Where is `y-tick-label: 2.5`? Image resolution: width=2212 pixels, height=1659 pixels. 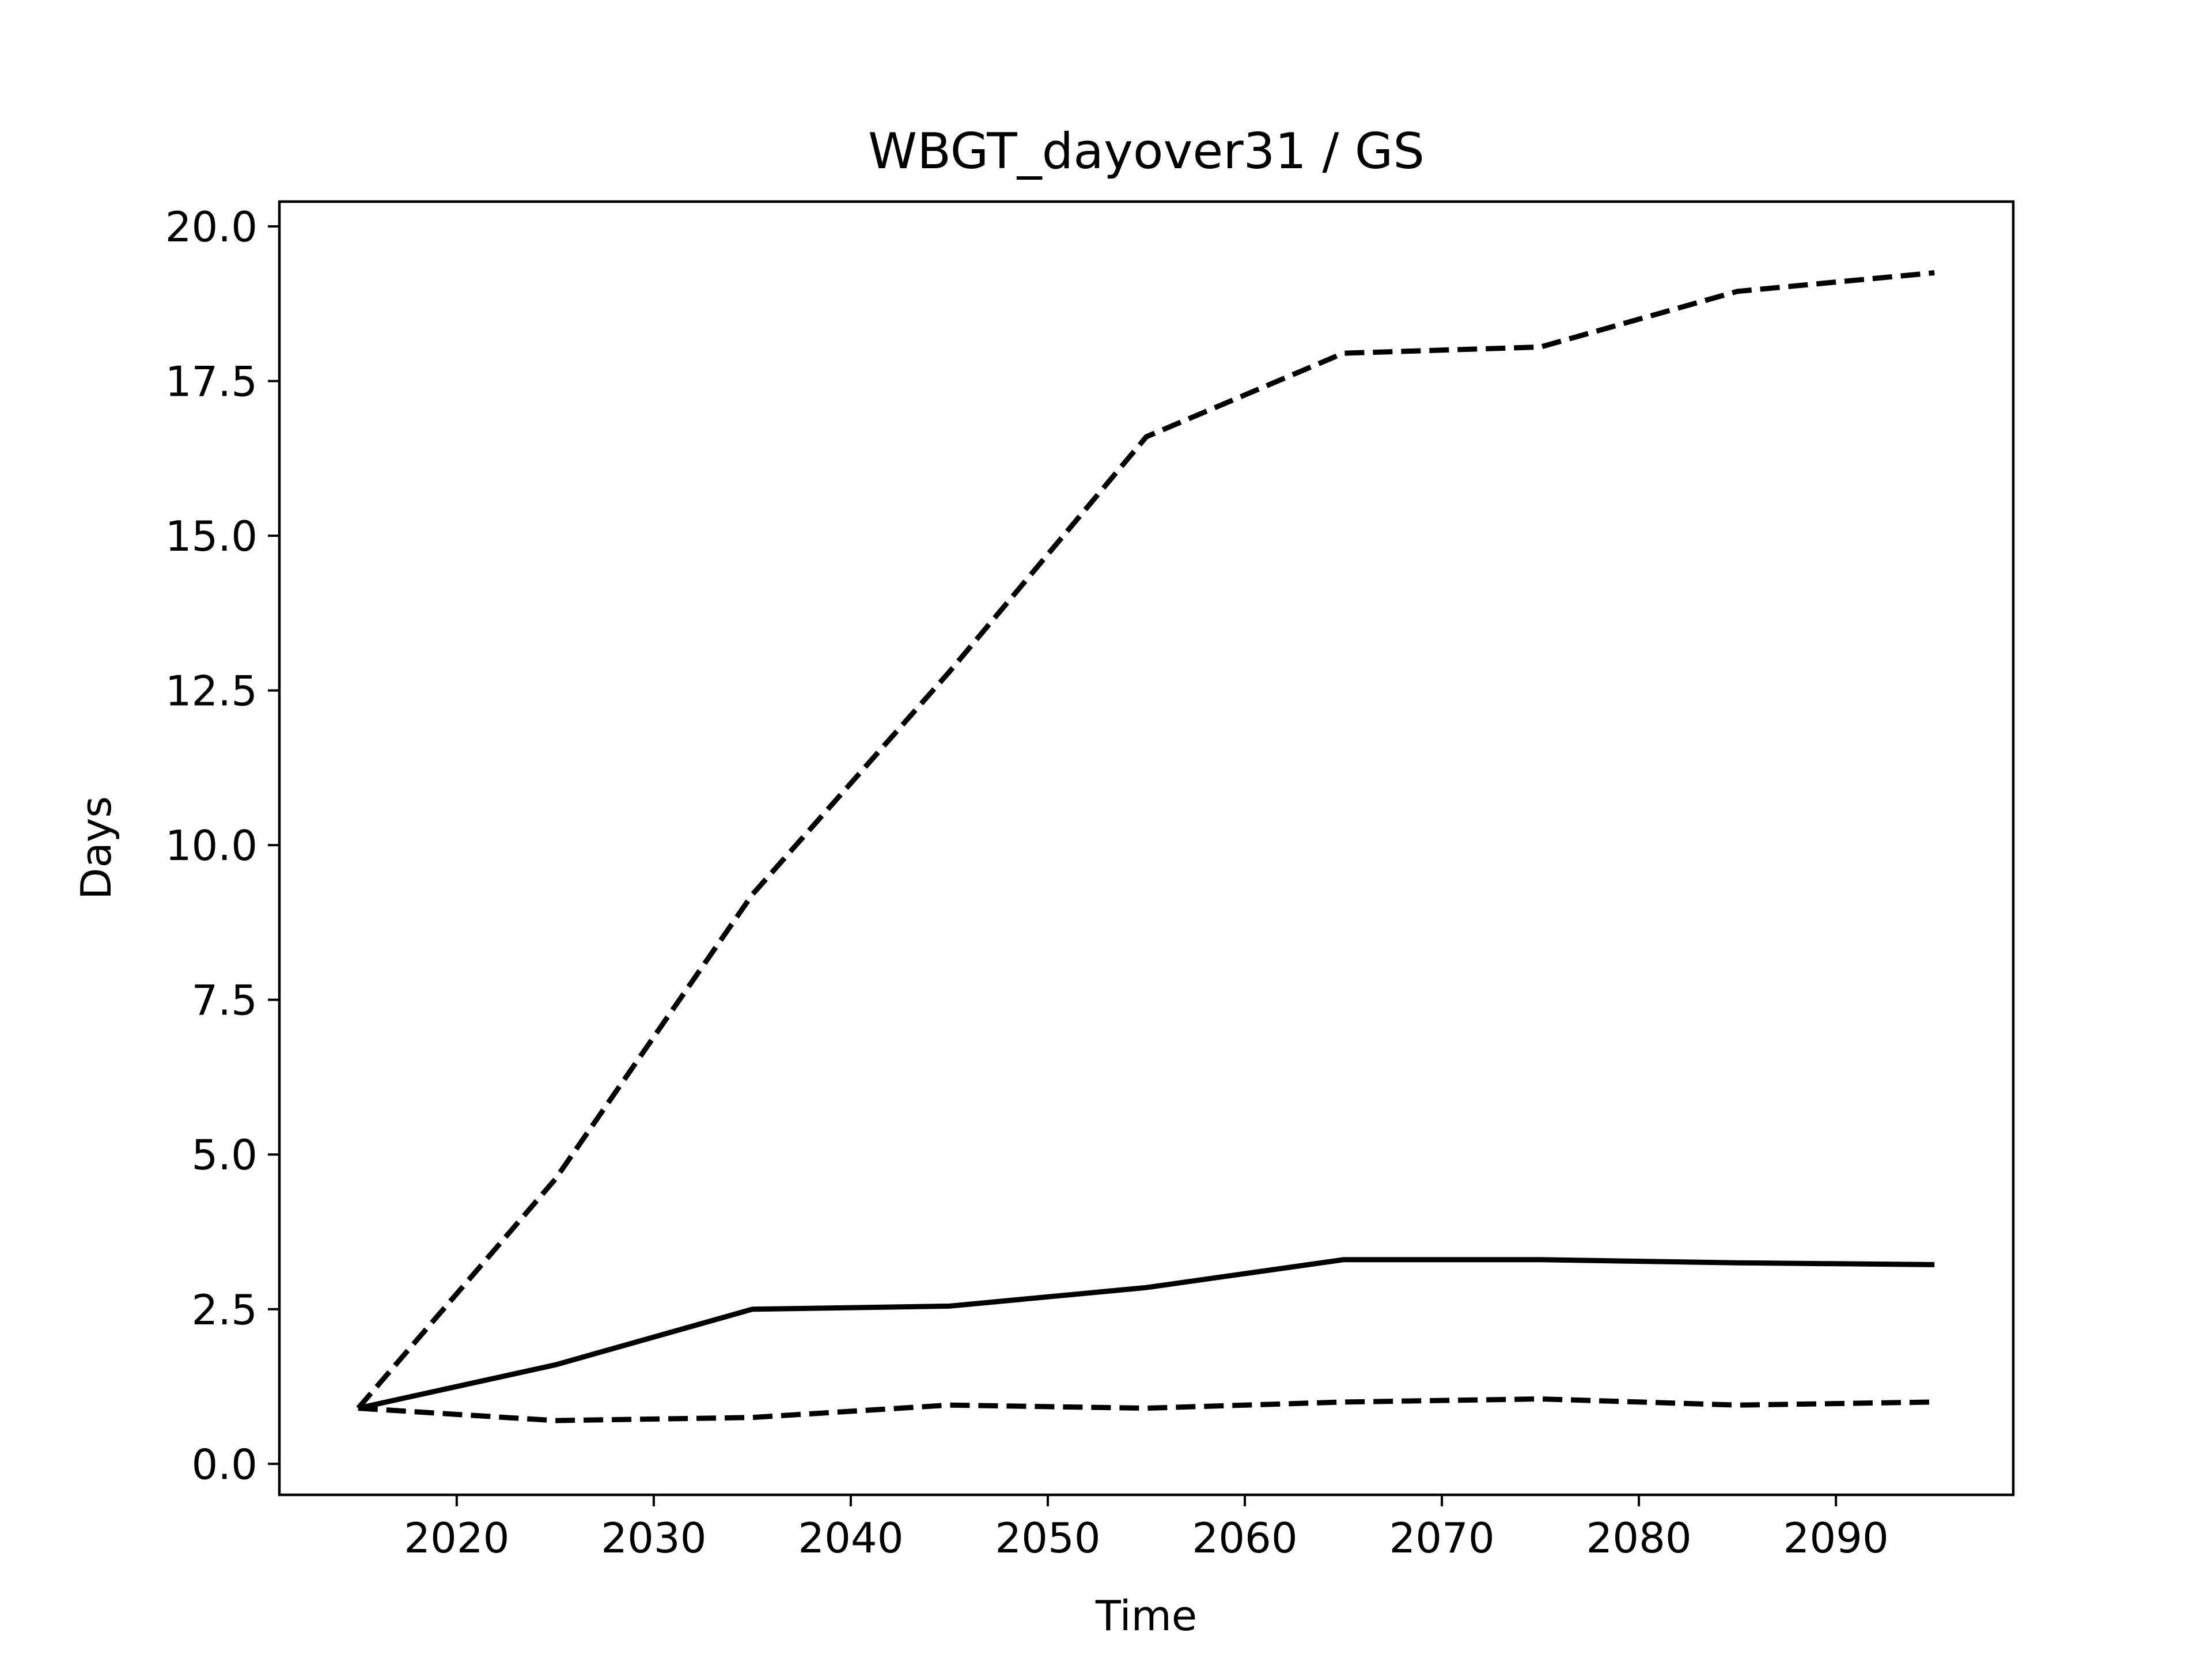
y-tick-label: 2.5 is located at coordinates (224, 1310).